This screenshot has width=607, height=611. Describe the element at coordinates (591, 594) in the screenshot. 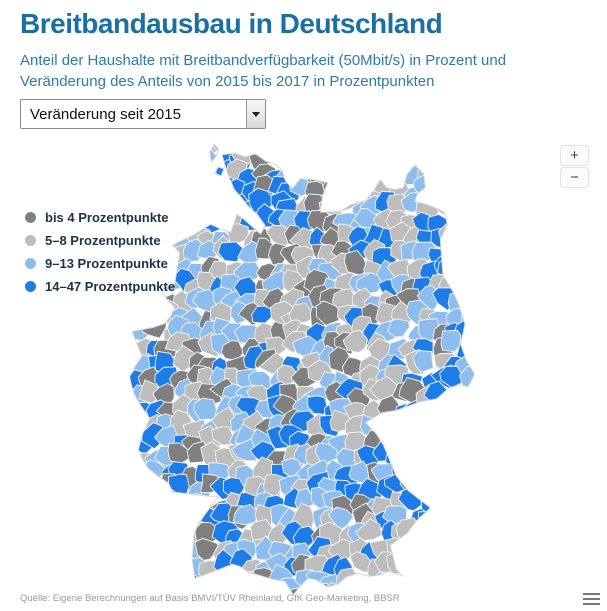

I see `menu-icon` at that location.